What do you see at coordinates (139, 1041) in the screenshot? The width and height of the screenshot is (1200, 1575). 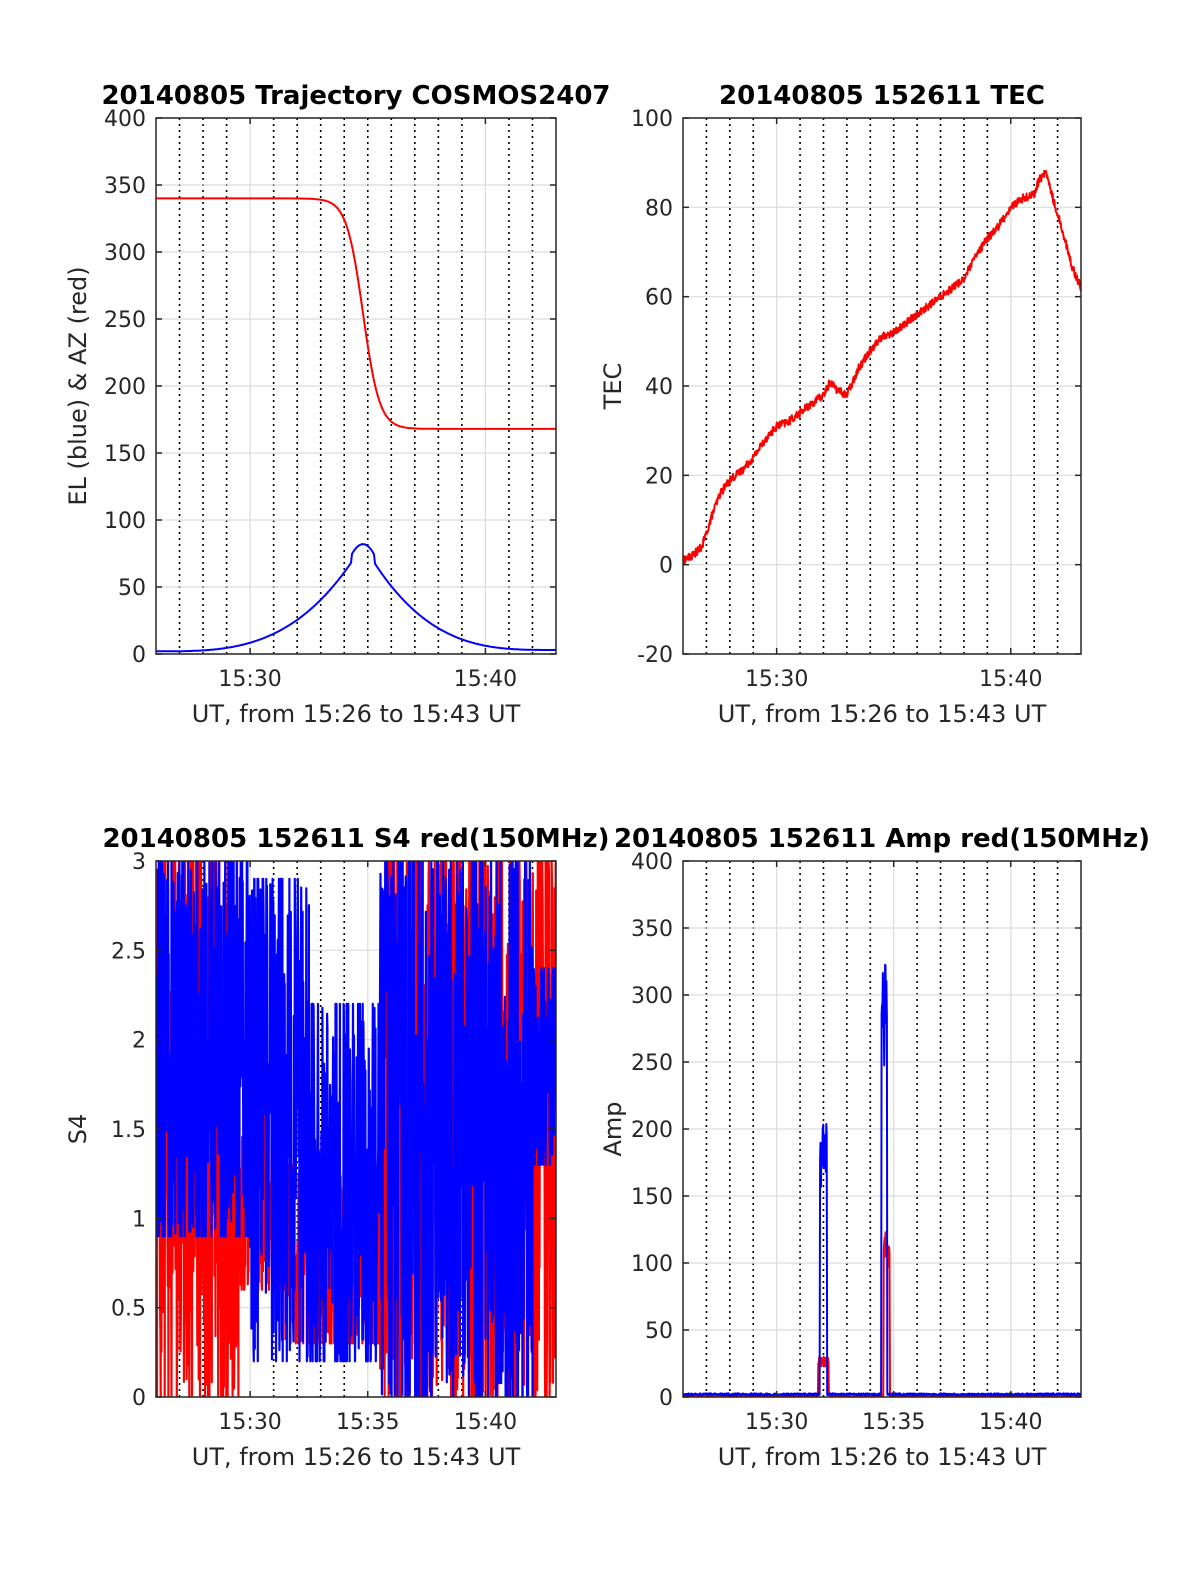 I see `y-tick-label: 2` at bounding box center [139, 1041].